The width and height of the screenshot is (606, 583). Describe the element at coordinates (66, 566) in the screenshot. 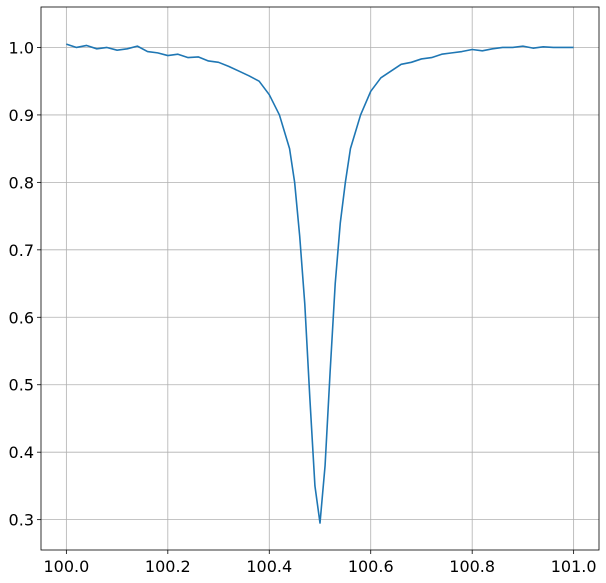

I see `x-tick-label: 100.0` at that location.